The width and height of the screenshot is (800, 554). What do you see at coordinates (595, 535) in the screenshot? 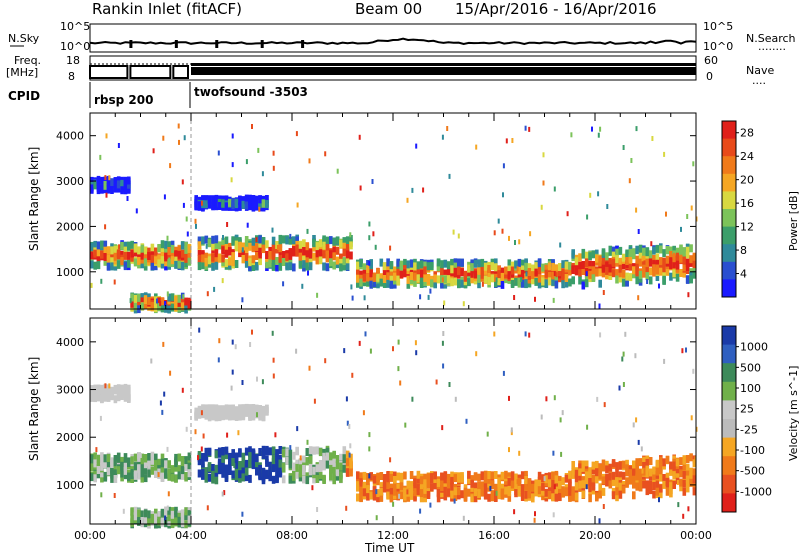
I see `x-tick-label: 20:00` at bounding box center [595, 535].